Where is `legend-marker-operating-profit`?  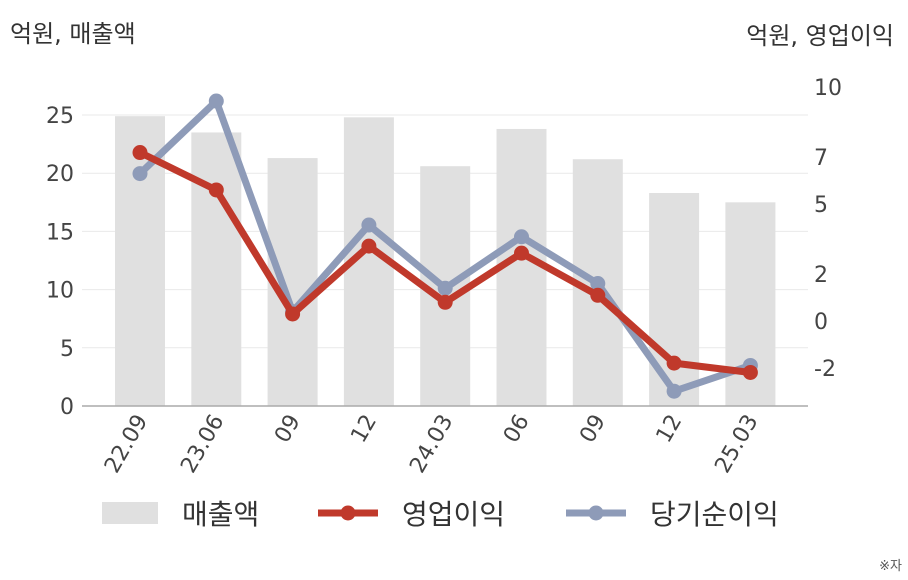
legend-marker-operating-profit is located at coordinates (348, 513).